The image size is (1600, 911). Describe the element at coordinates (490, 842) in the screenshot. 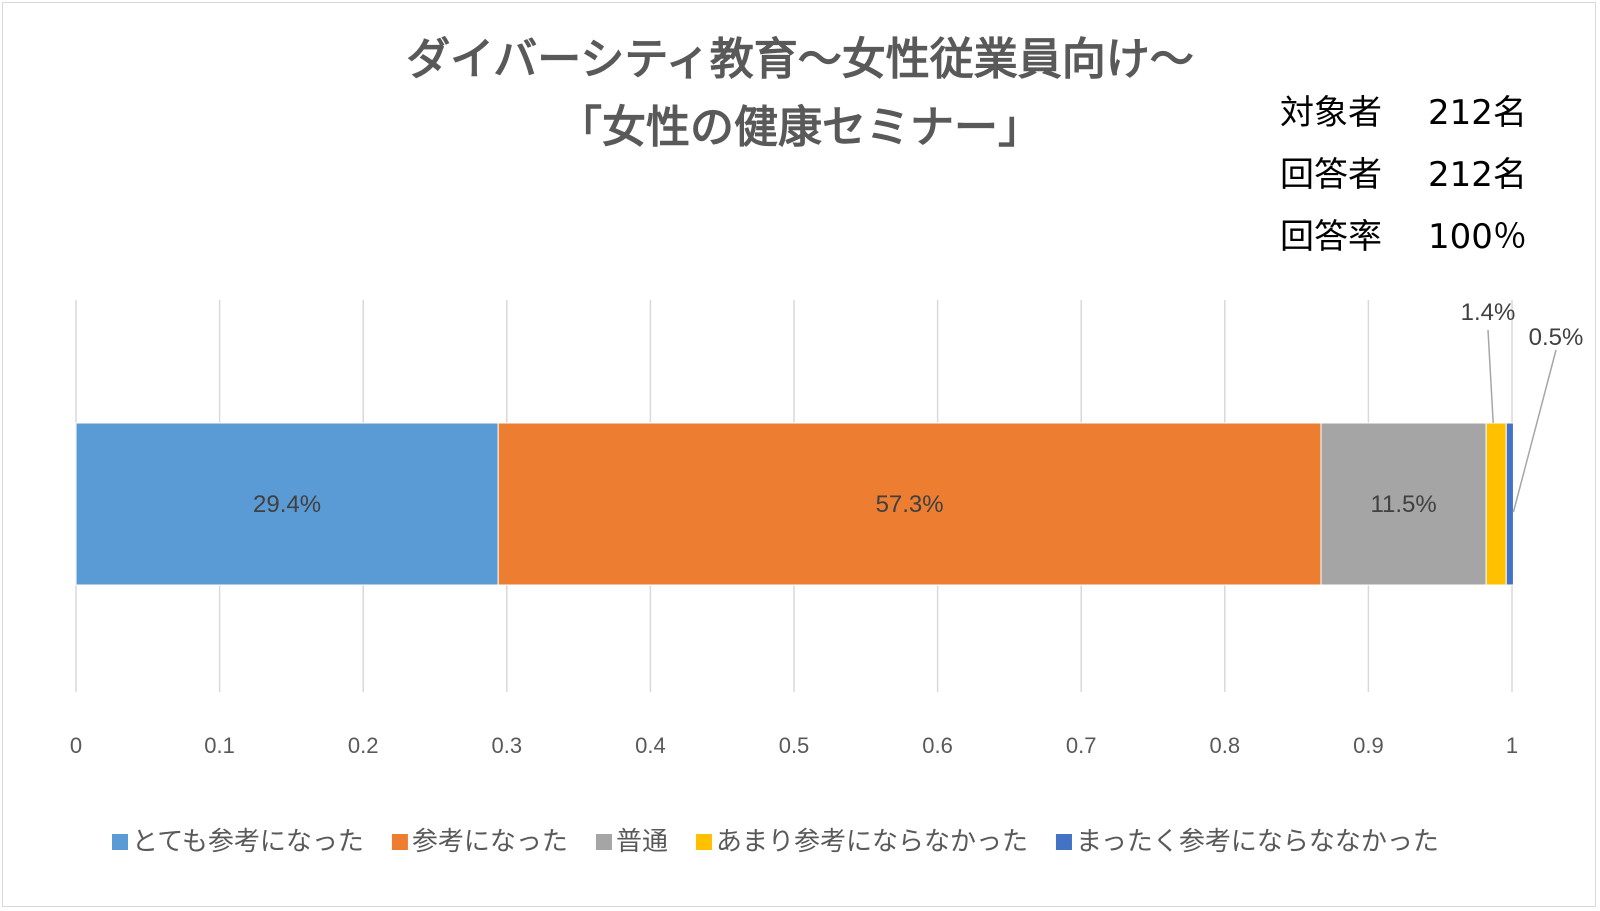

I see `legend-label: 参考になった` at that location.